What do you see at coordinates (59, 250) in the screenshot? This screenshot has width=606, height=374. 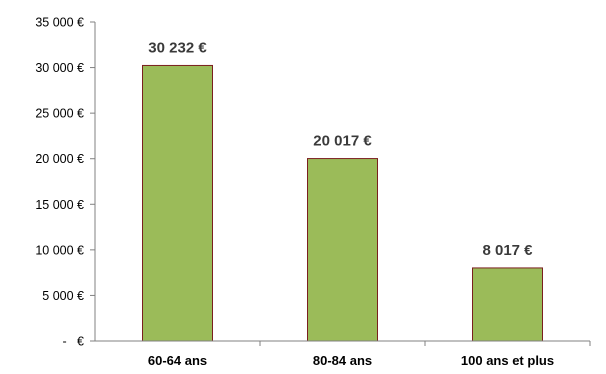 I see `y-tick-label: 10 000 €` at bounding box center [59, 250].